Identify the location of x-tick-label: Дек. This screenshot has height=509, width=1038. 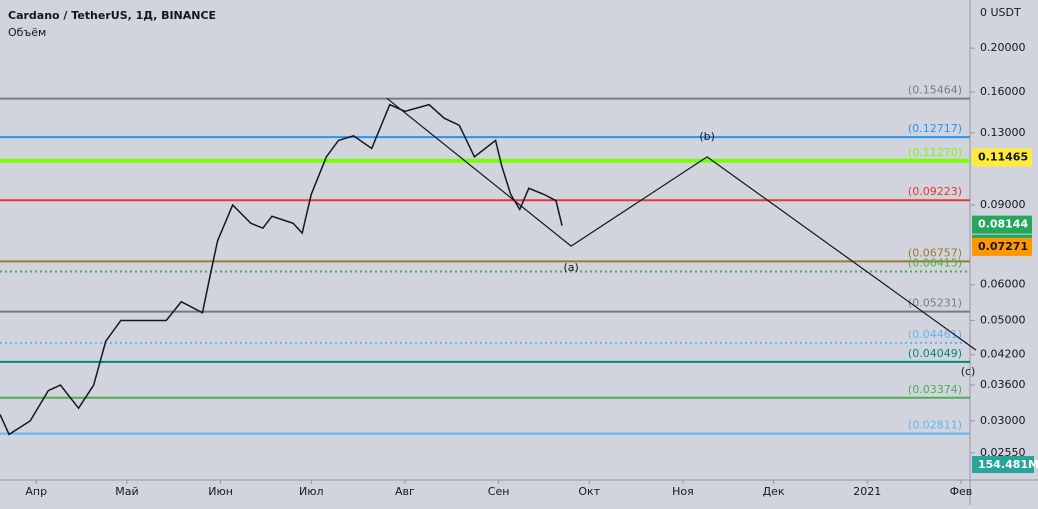
(774, 491).